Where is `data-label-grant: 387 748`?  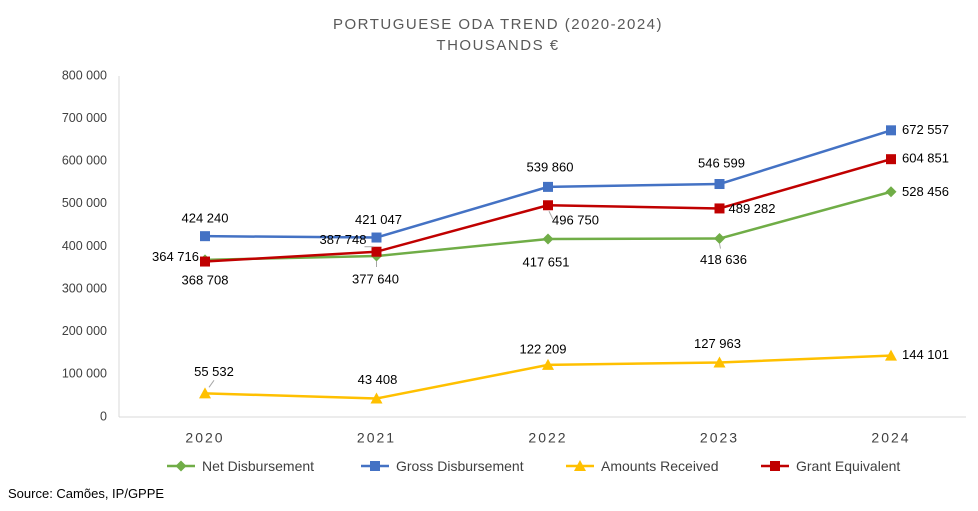 data-label-grant: 387 748 is located at coordinates (343, 239).